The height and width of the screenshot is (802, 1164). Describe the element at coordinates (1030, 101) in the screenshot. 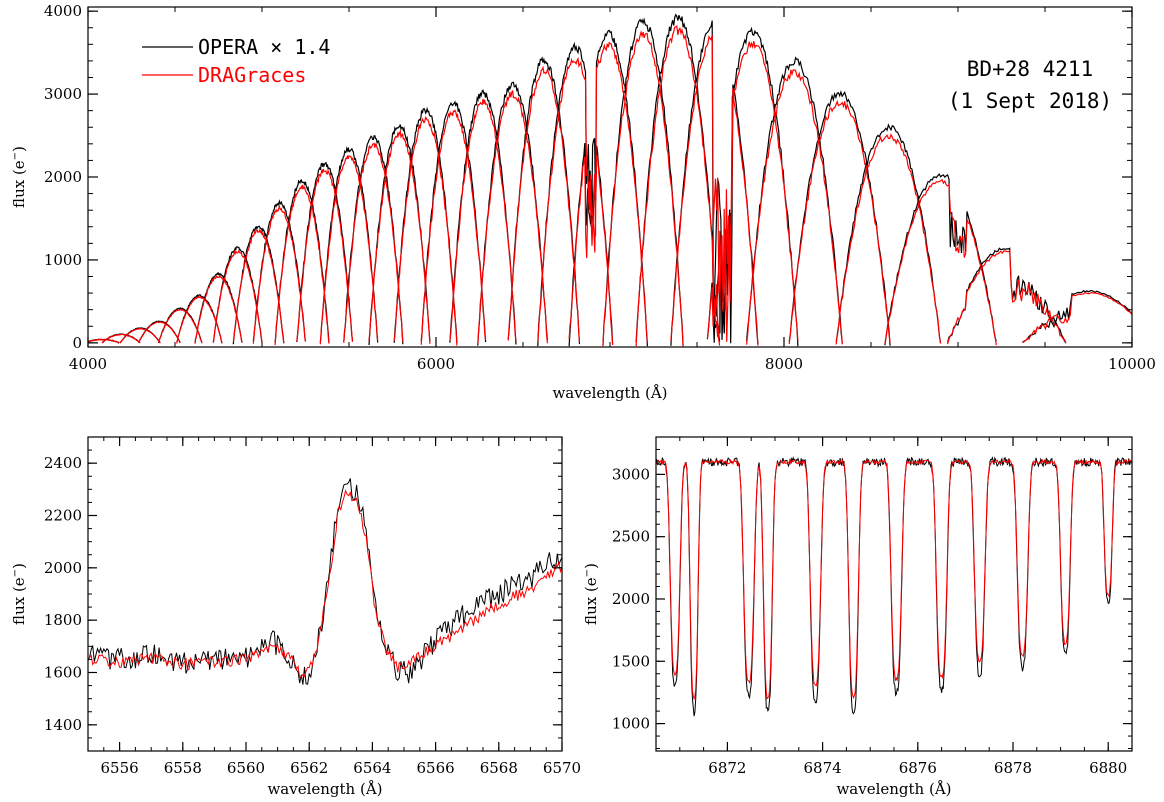

I see `annotation-date: (1 Sept 2018)` at that location.